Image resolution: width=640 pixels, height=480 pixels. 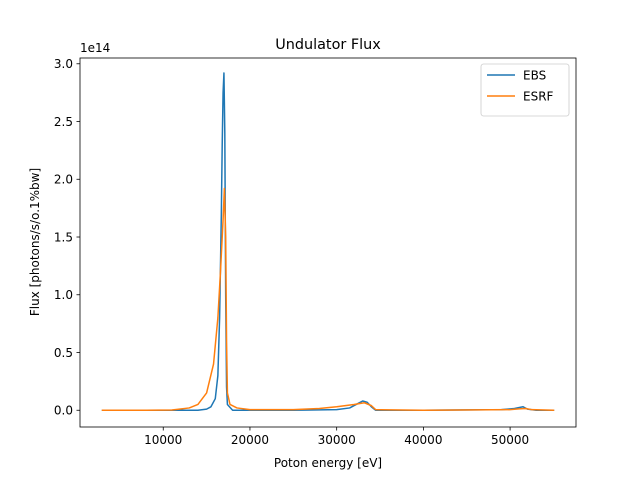 What do you see at coordinates (35, 242) in the screenshot?
I see `y-axis-label: Flux [photons/s/o.1%bw]` at bounding box center [35, 242].